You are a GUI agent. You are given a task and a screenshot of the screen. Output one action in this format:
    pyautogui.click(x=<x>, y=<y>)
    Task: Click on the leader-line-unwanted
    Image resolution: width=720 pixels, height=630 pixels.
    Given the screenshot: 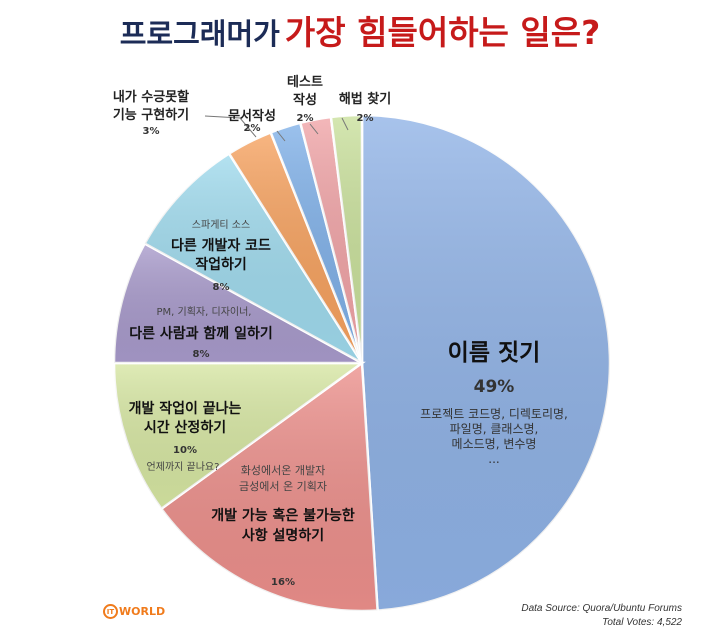 What is the action you would take?
    pyautogui.click(x=230, y=126)
    